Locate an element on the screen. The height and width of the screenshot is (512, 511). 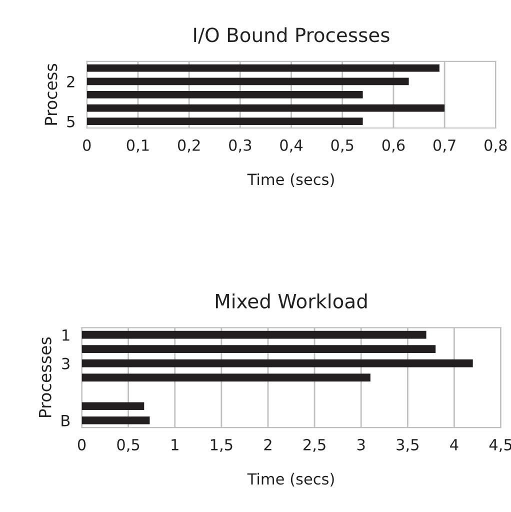
y-axis-title: Process is located at coordinates (51, 94).